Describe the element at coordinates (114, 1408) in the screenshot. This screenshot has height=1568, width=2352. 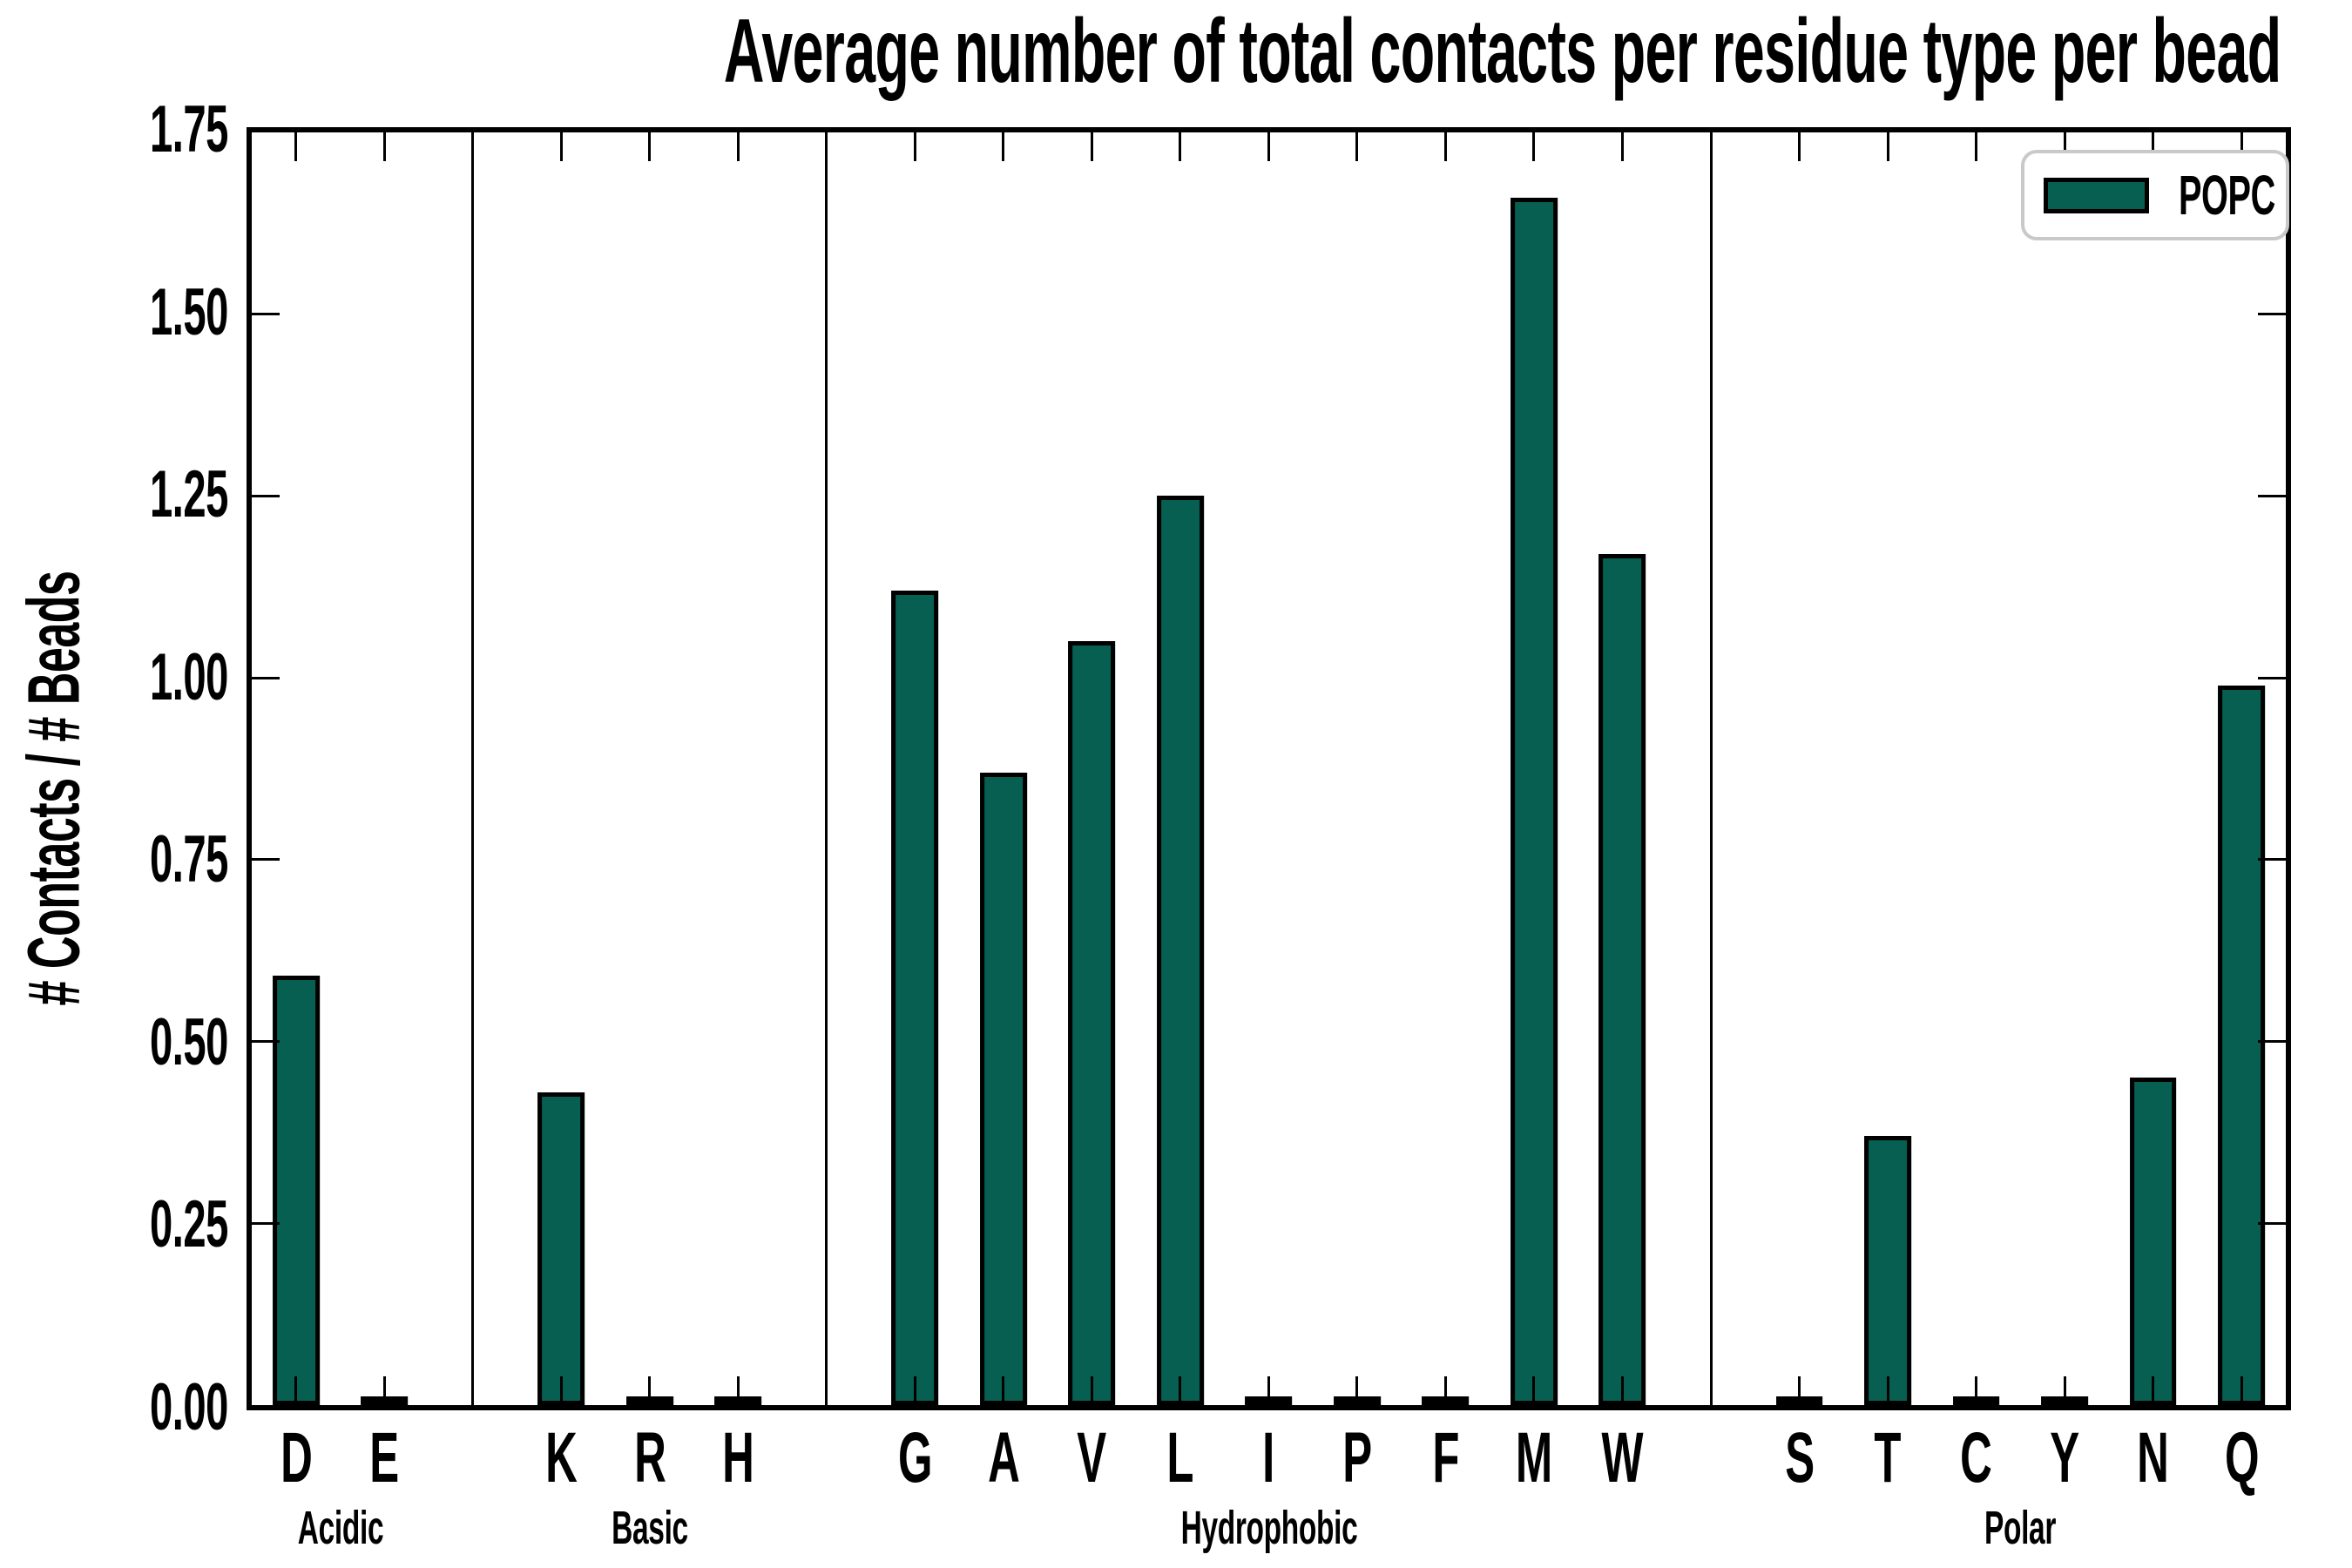
I see `y-tick-label-0.00: 0.00` at that location.